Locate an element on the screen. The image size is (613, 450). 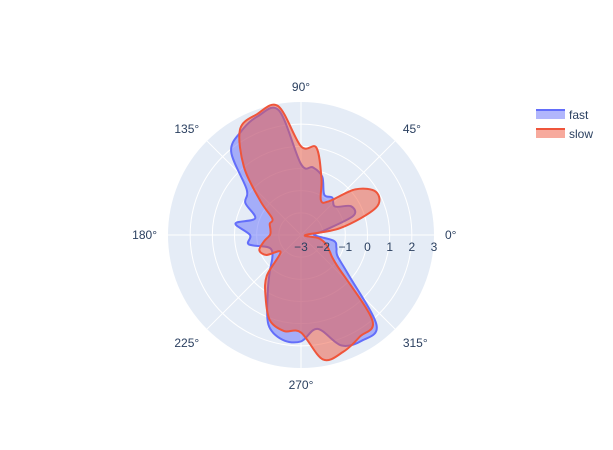
radial-tick-label-5: 2 is located at coordinates (411, 247).